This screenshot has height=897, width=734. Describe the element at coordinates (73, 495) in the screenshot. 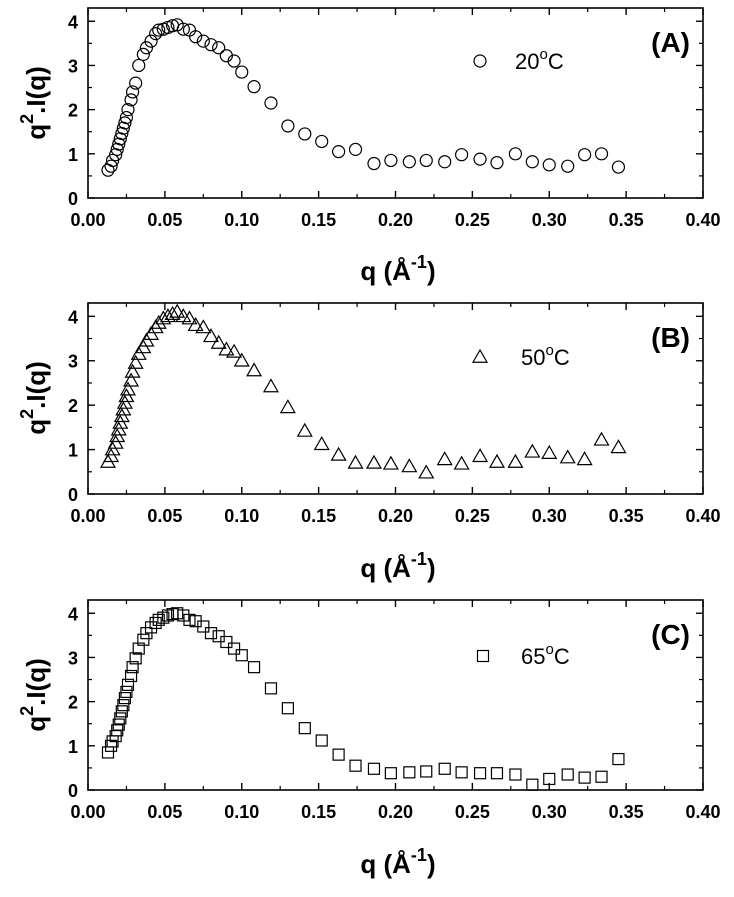

I see `y-tick-label: 0` at that location.